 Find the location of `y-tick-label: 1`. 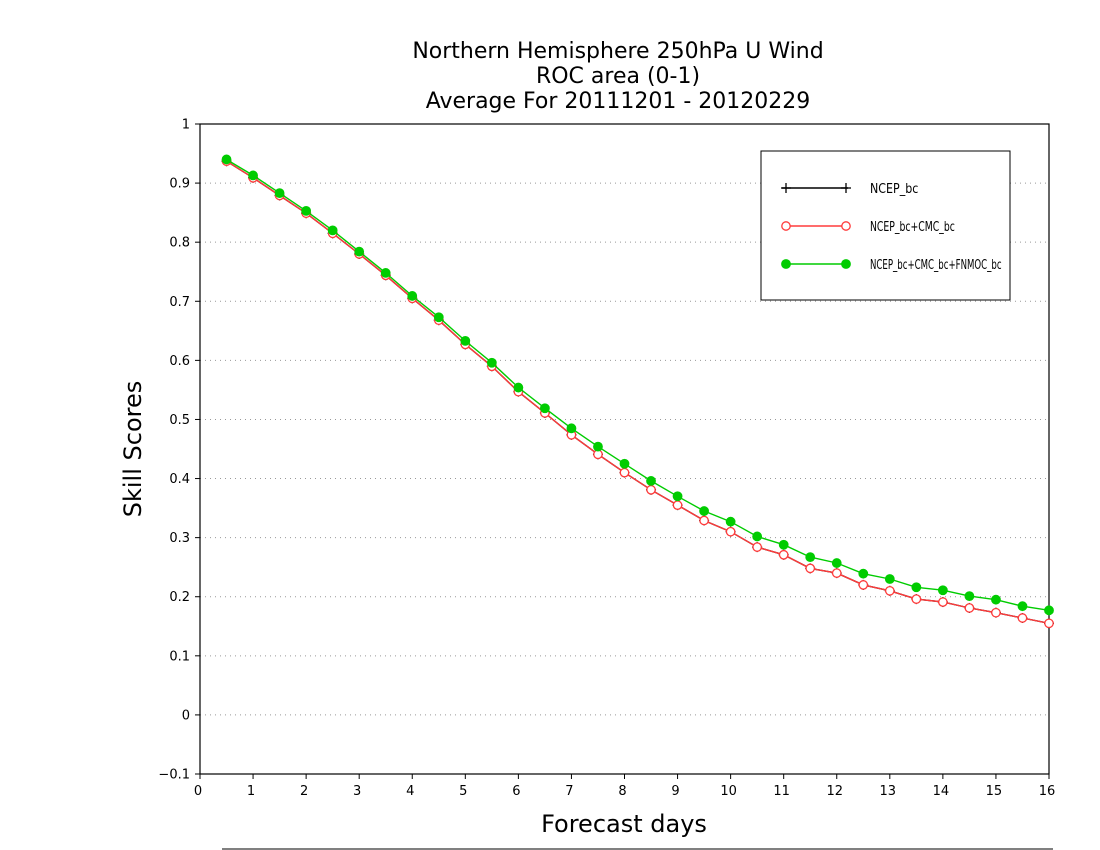

y-tick-label: 1 is located at coordinates (186, 125).